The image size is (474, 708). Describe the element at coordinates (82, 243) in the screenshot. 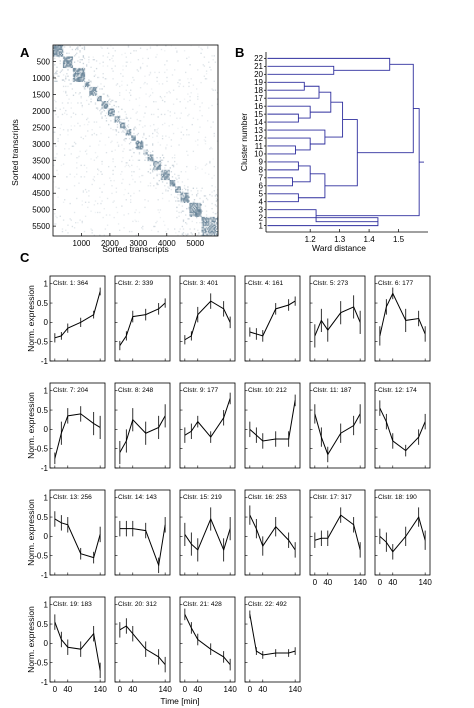

I see `x-tick-label: 1000` at that location.